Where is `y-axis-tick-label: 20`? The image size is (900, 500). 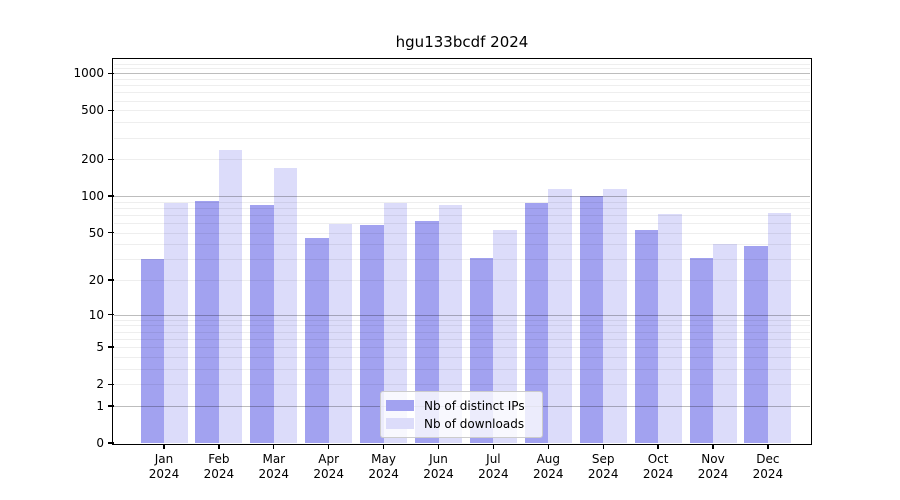
y-axis-tick-label: 20 is located at coordinates (96, 280).